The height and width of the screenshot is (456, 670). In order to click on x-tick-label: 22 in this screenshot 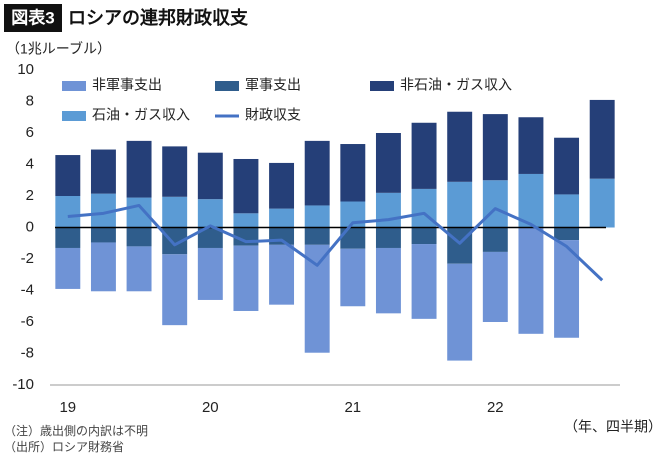, I will do `click(495, 407)`.